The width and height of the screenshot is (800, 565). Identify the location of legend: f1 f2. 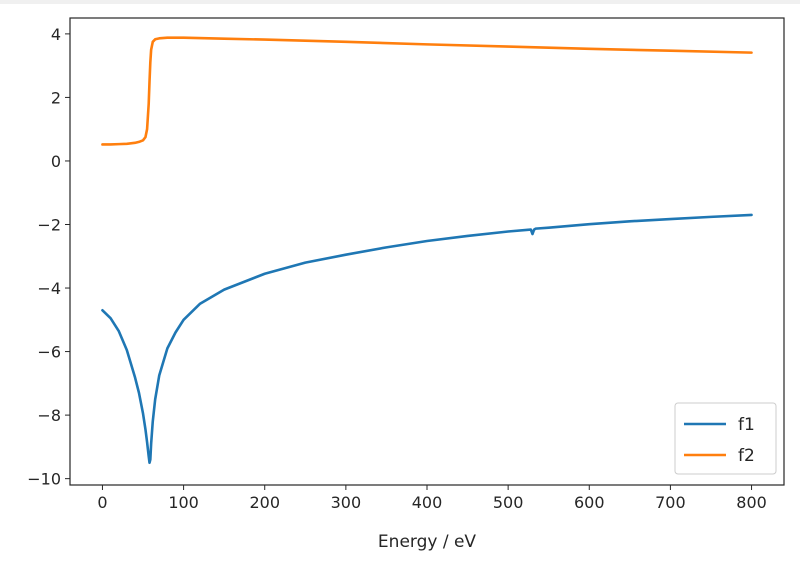
(725, 438).